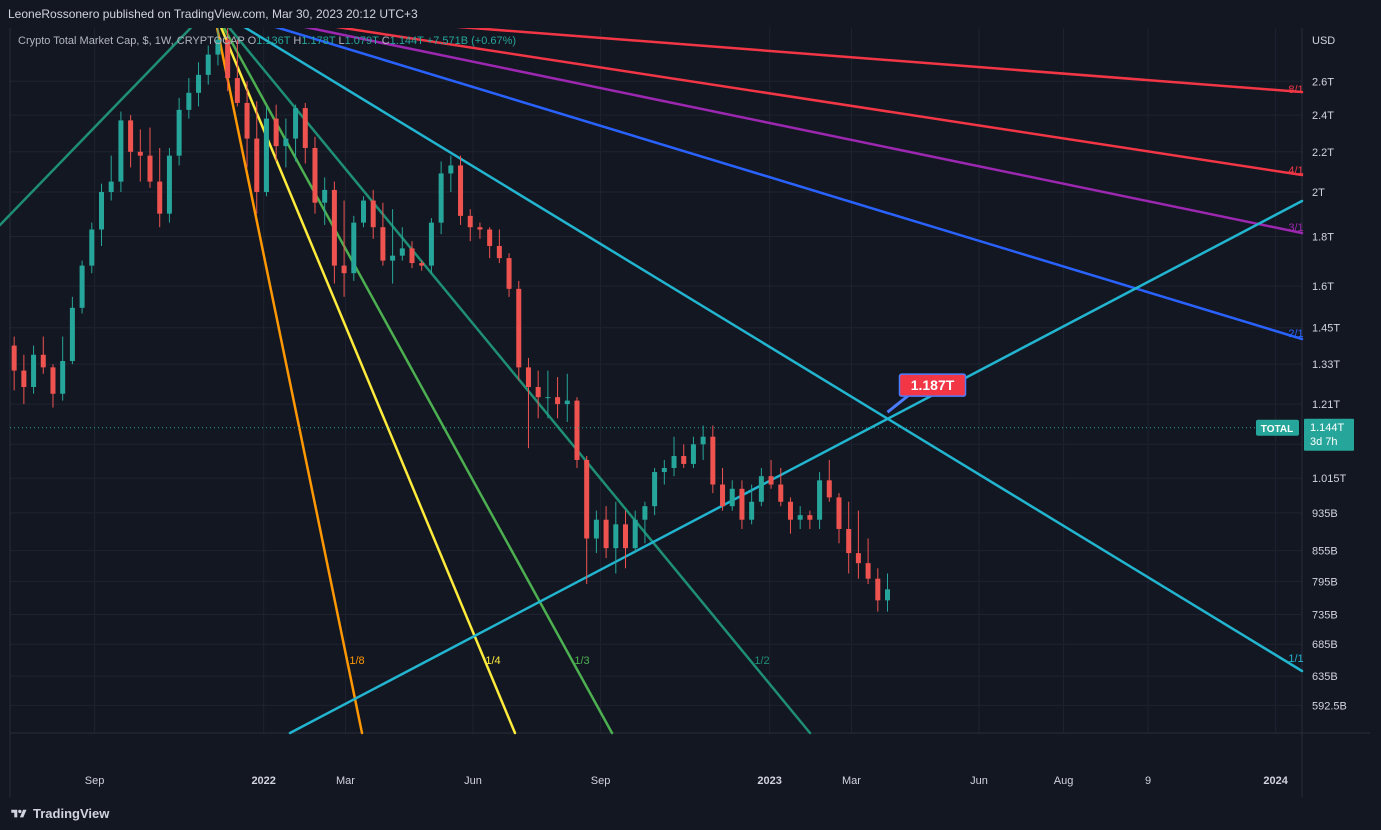 Image resolution: width=1381 pixels, height=830 pixels. Describe the element at coordinates (1327, 428) in the screenshot. I see `price-tag-value: 1.144T` at that location.